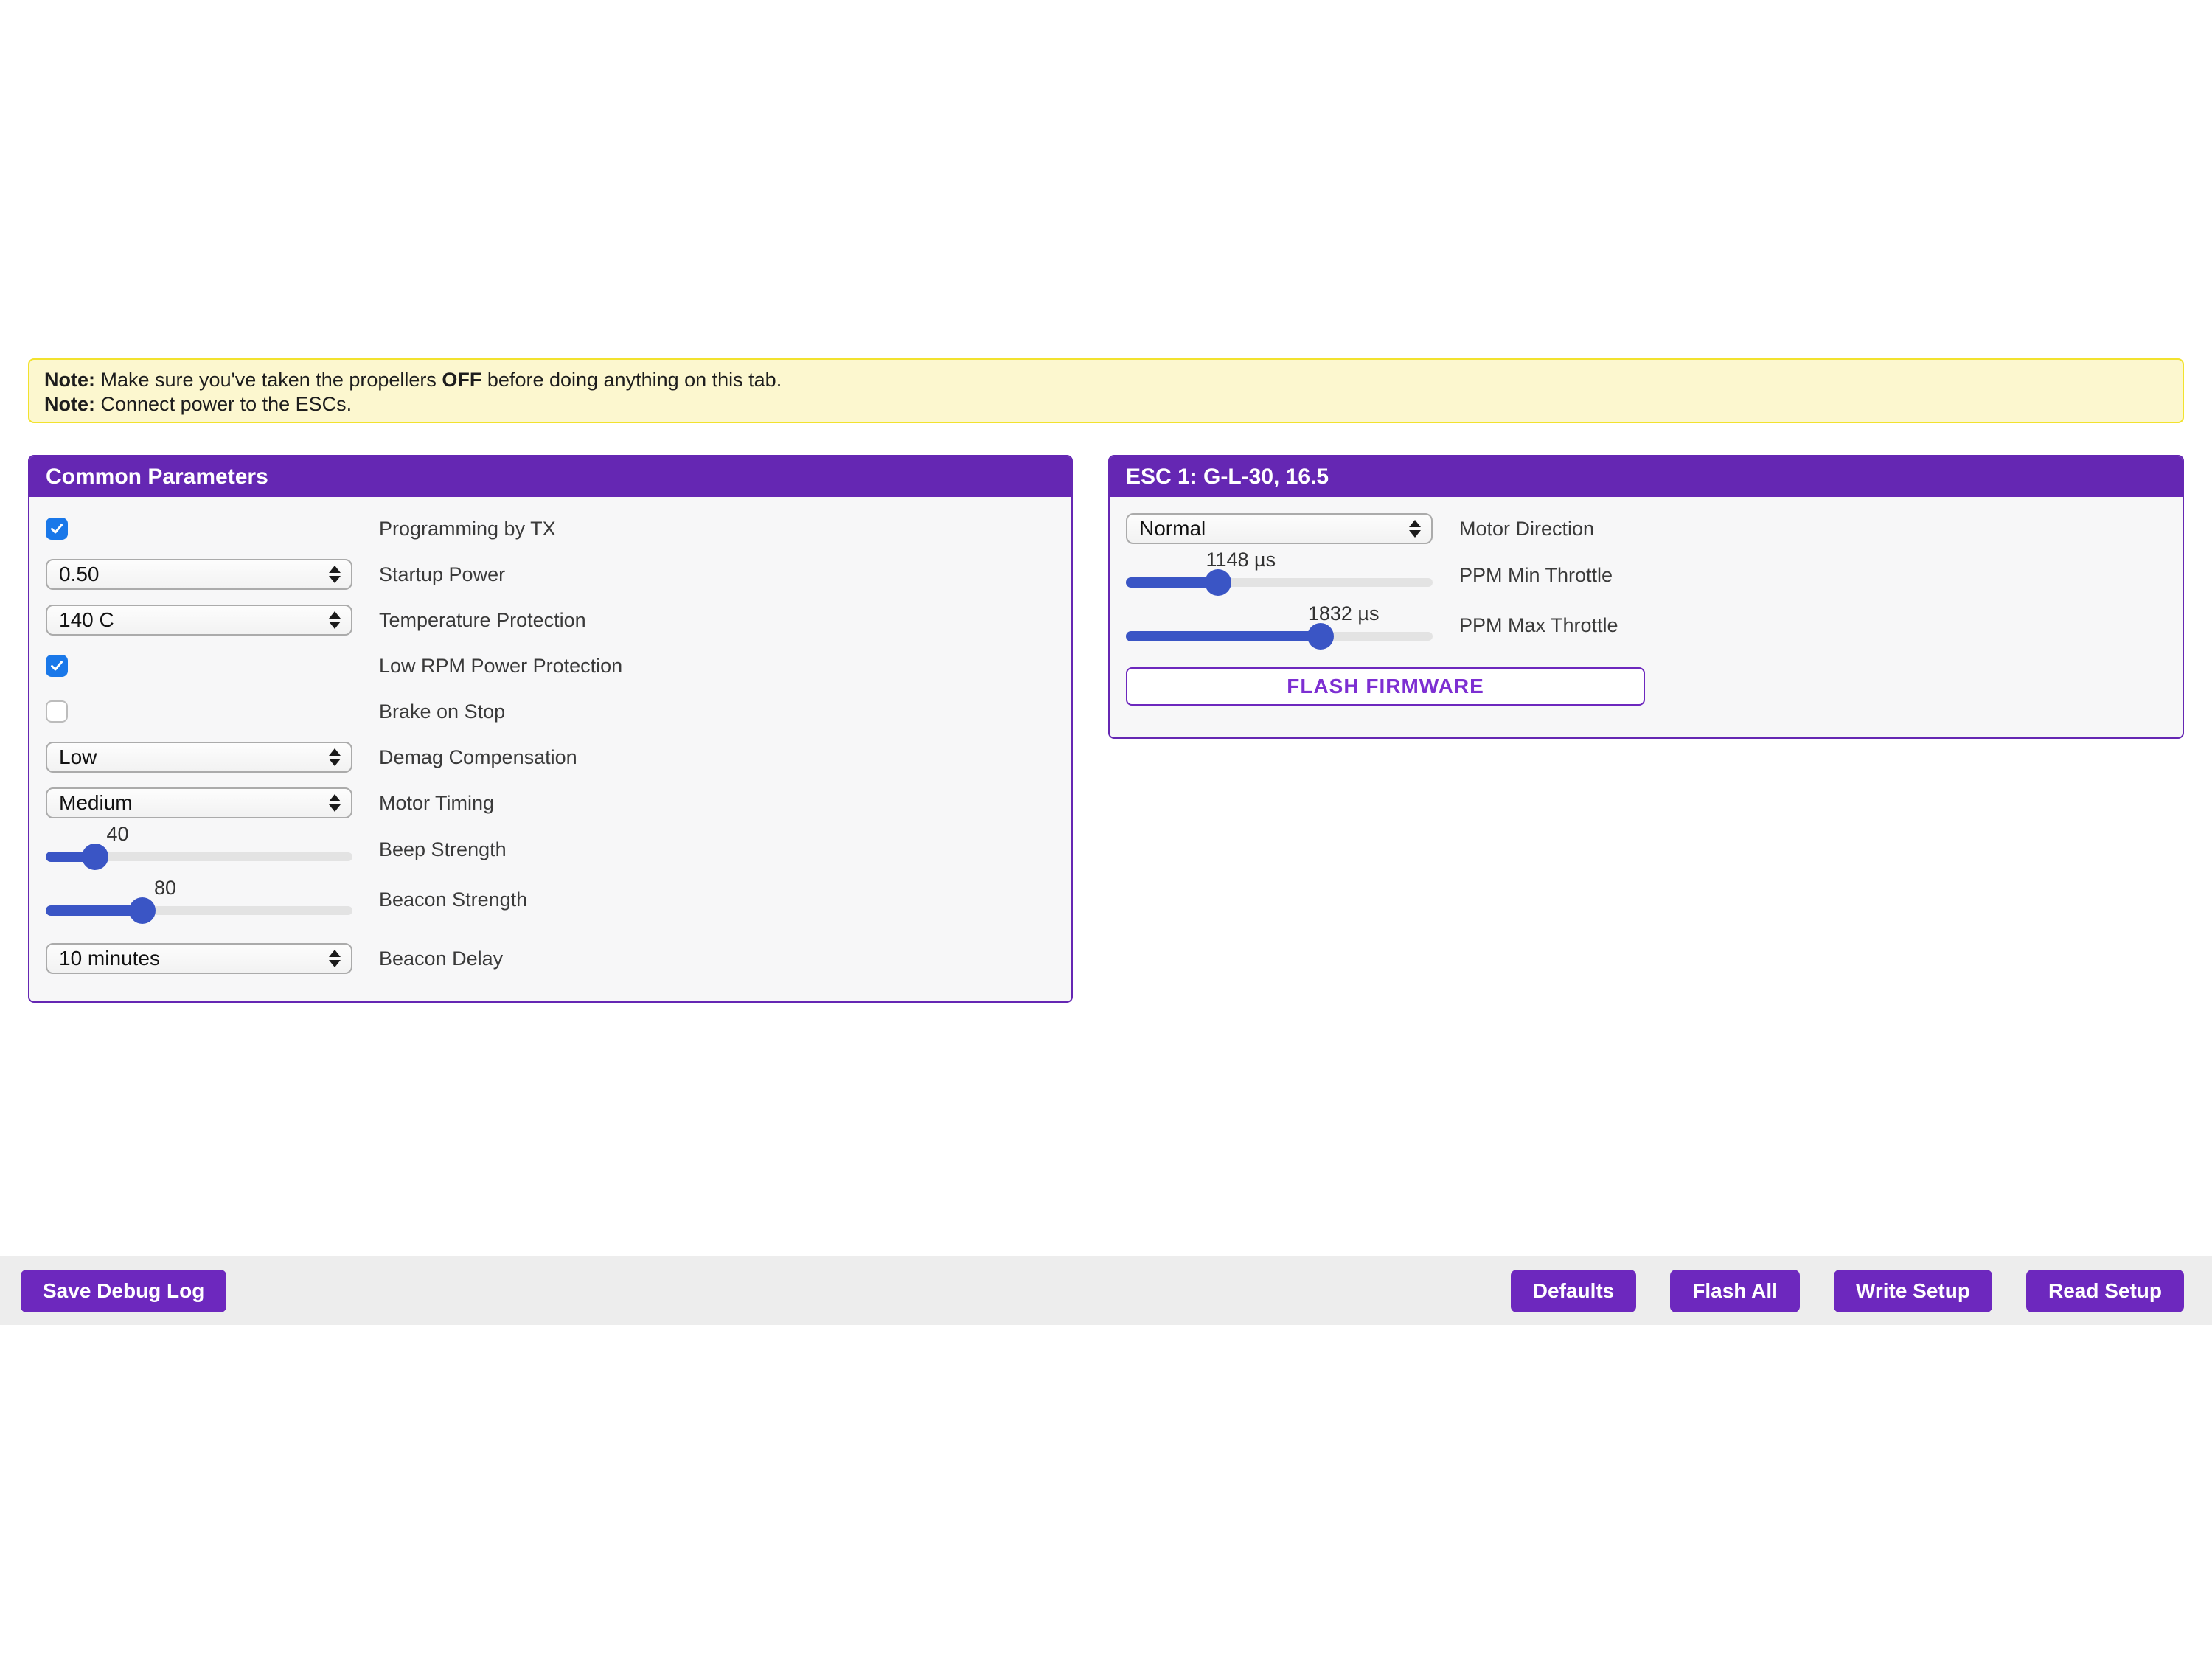 The width and height of the screenshot is (2212, 1659). I want to click on demag-compensation-value: Low, so click(78, 756).